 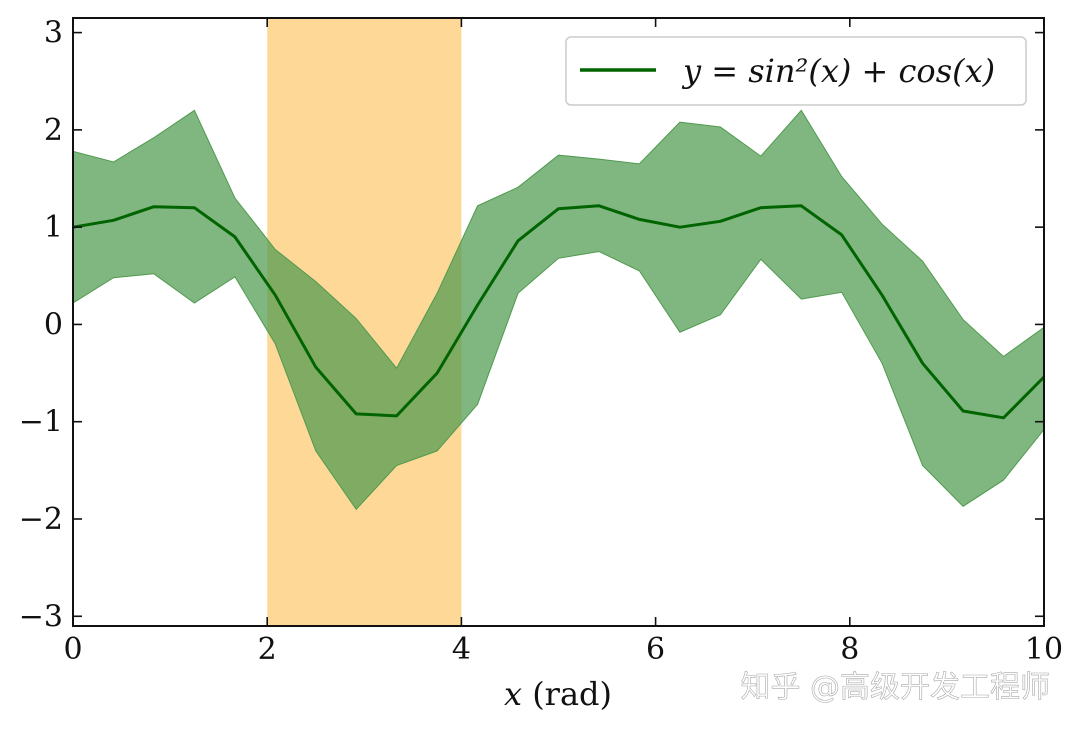 I want to click on y-tick-label: −3, so click(x=41, y=616).